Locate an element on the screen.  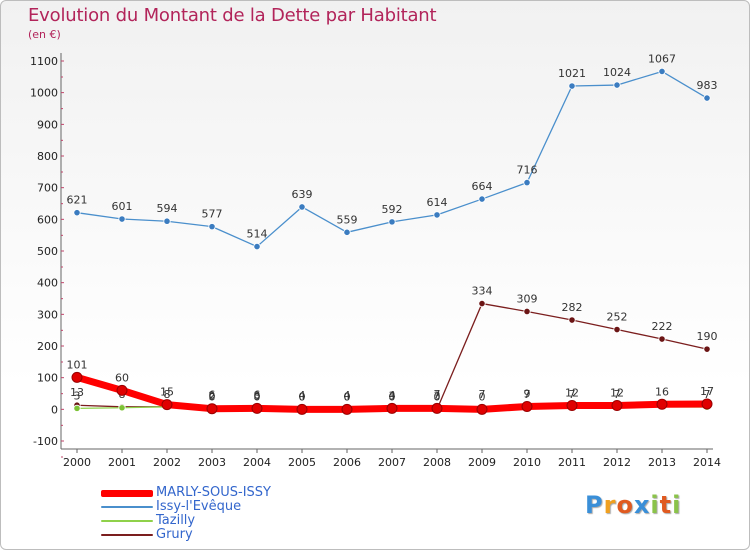
legend-swatch-tazilly is located at coordinates (127, 521).